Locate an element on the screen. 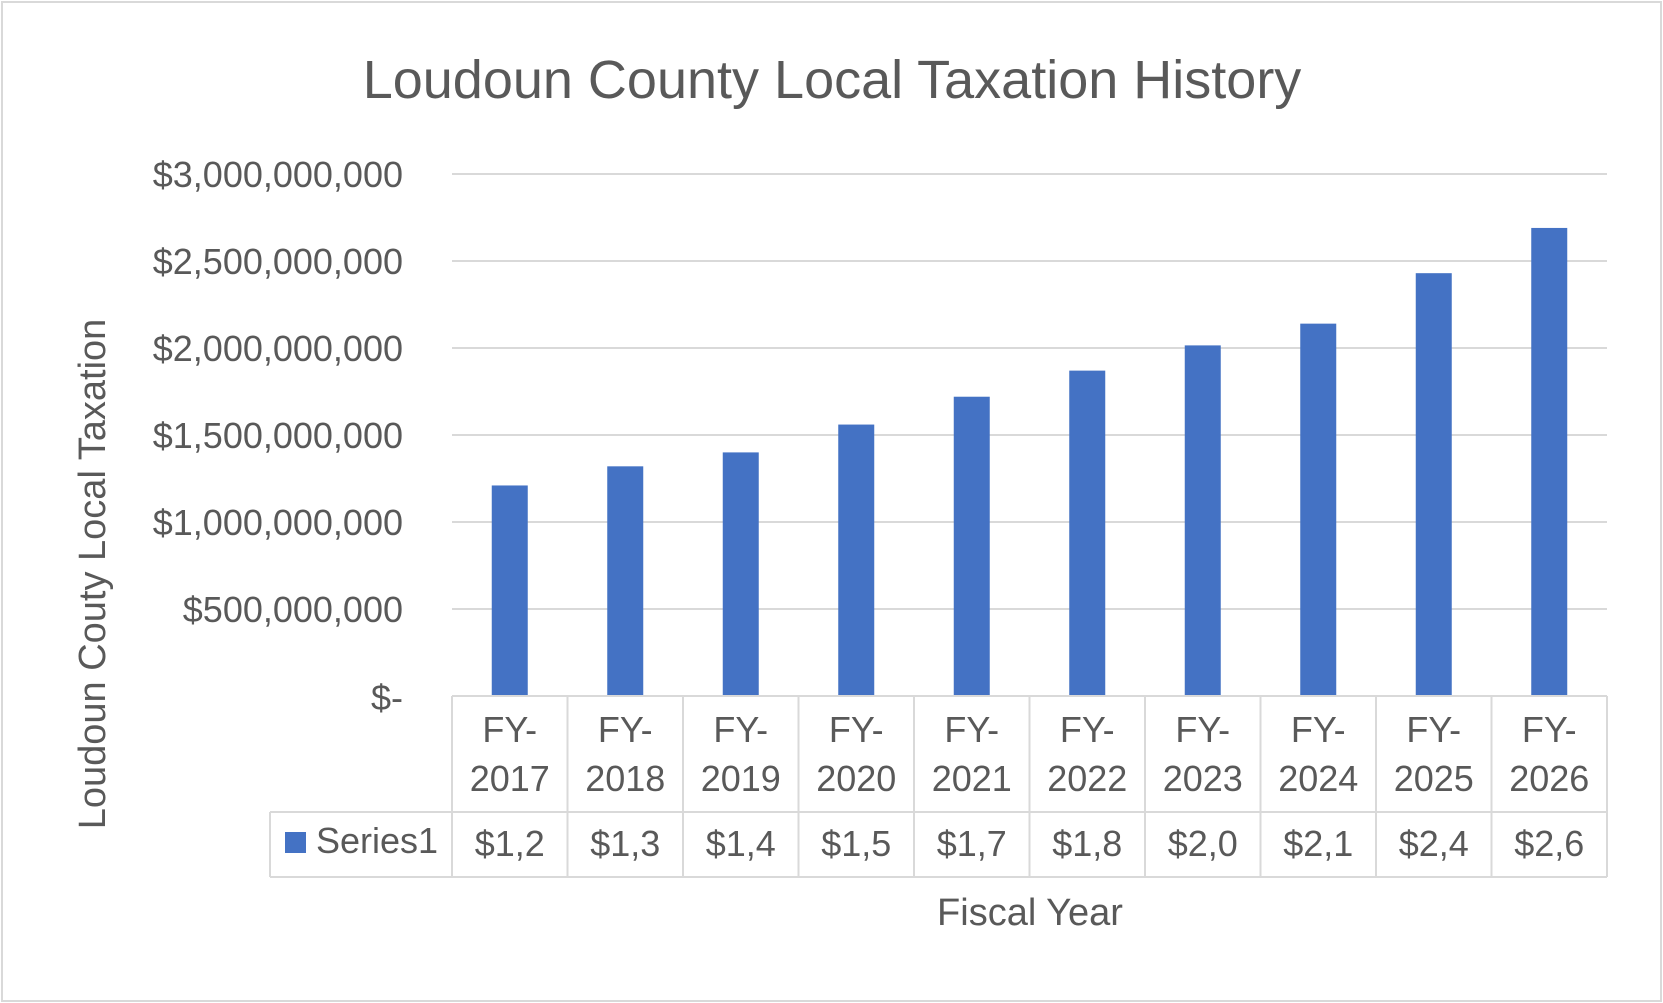 This screenshot has width=1663, height=1003. data-label: $2,4 is located at coordinates (1434, 843).